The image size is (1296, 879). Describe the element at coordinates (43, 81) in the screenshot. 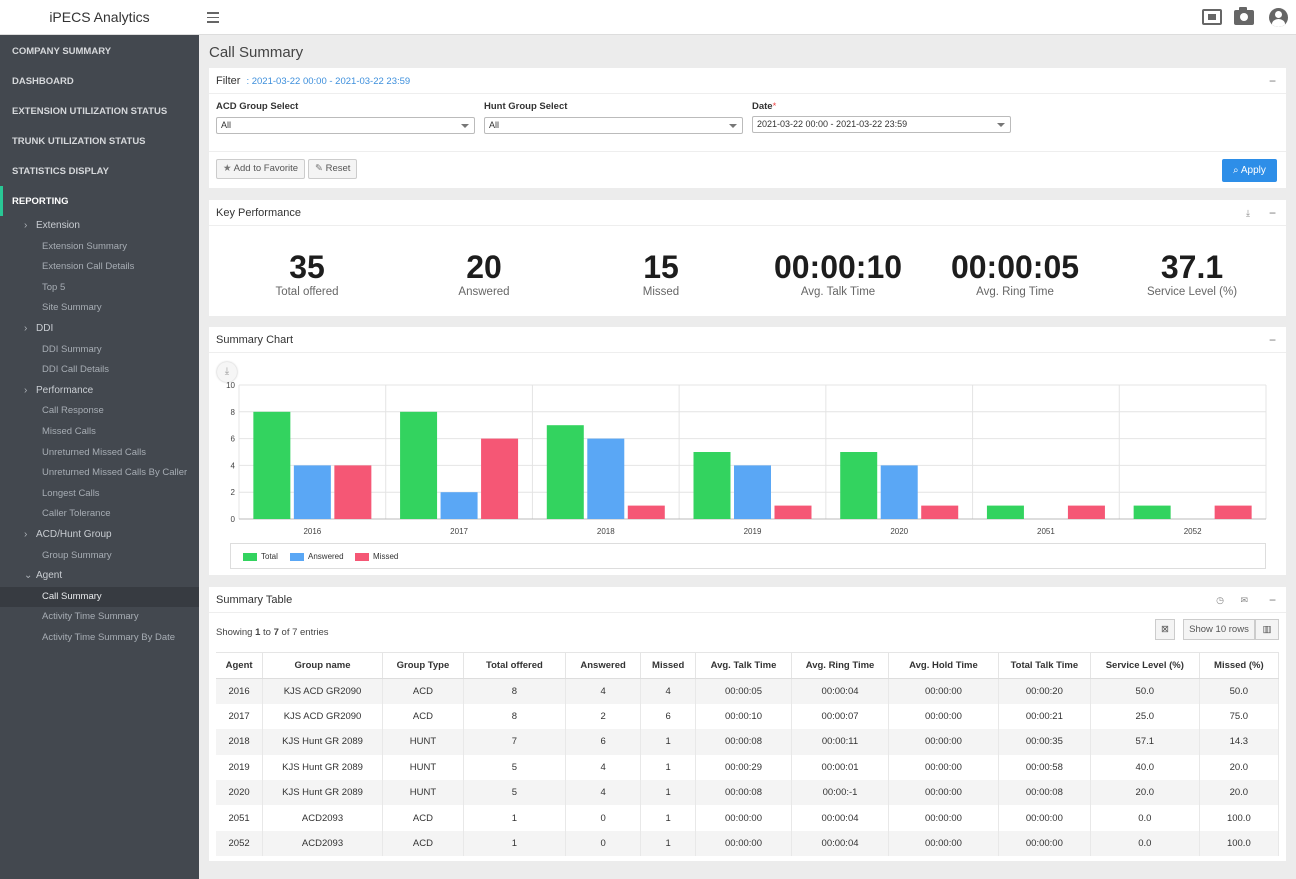

I see `sidebar-item-dashboard: DASHBOARD` at that location.